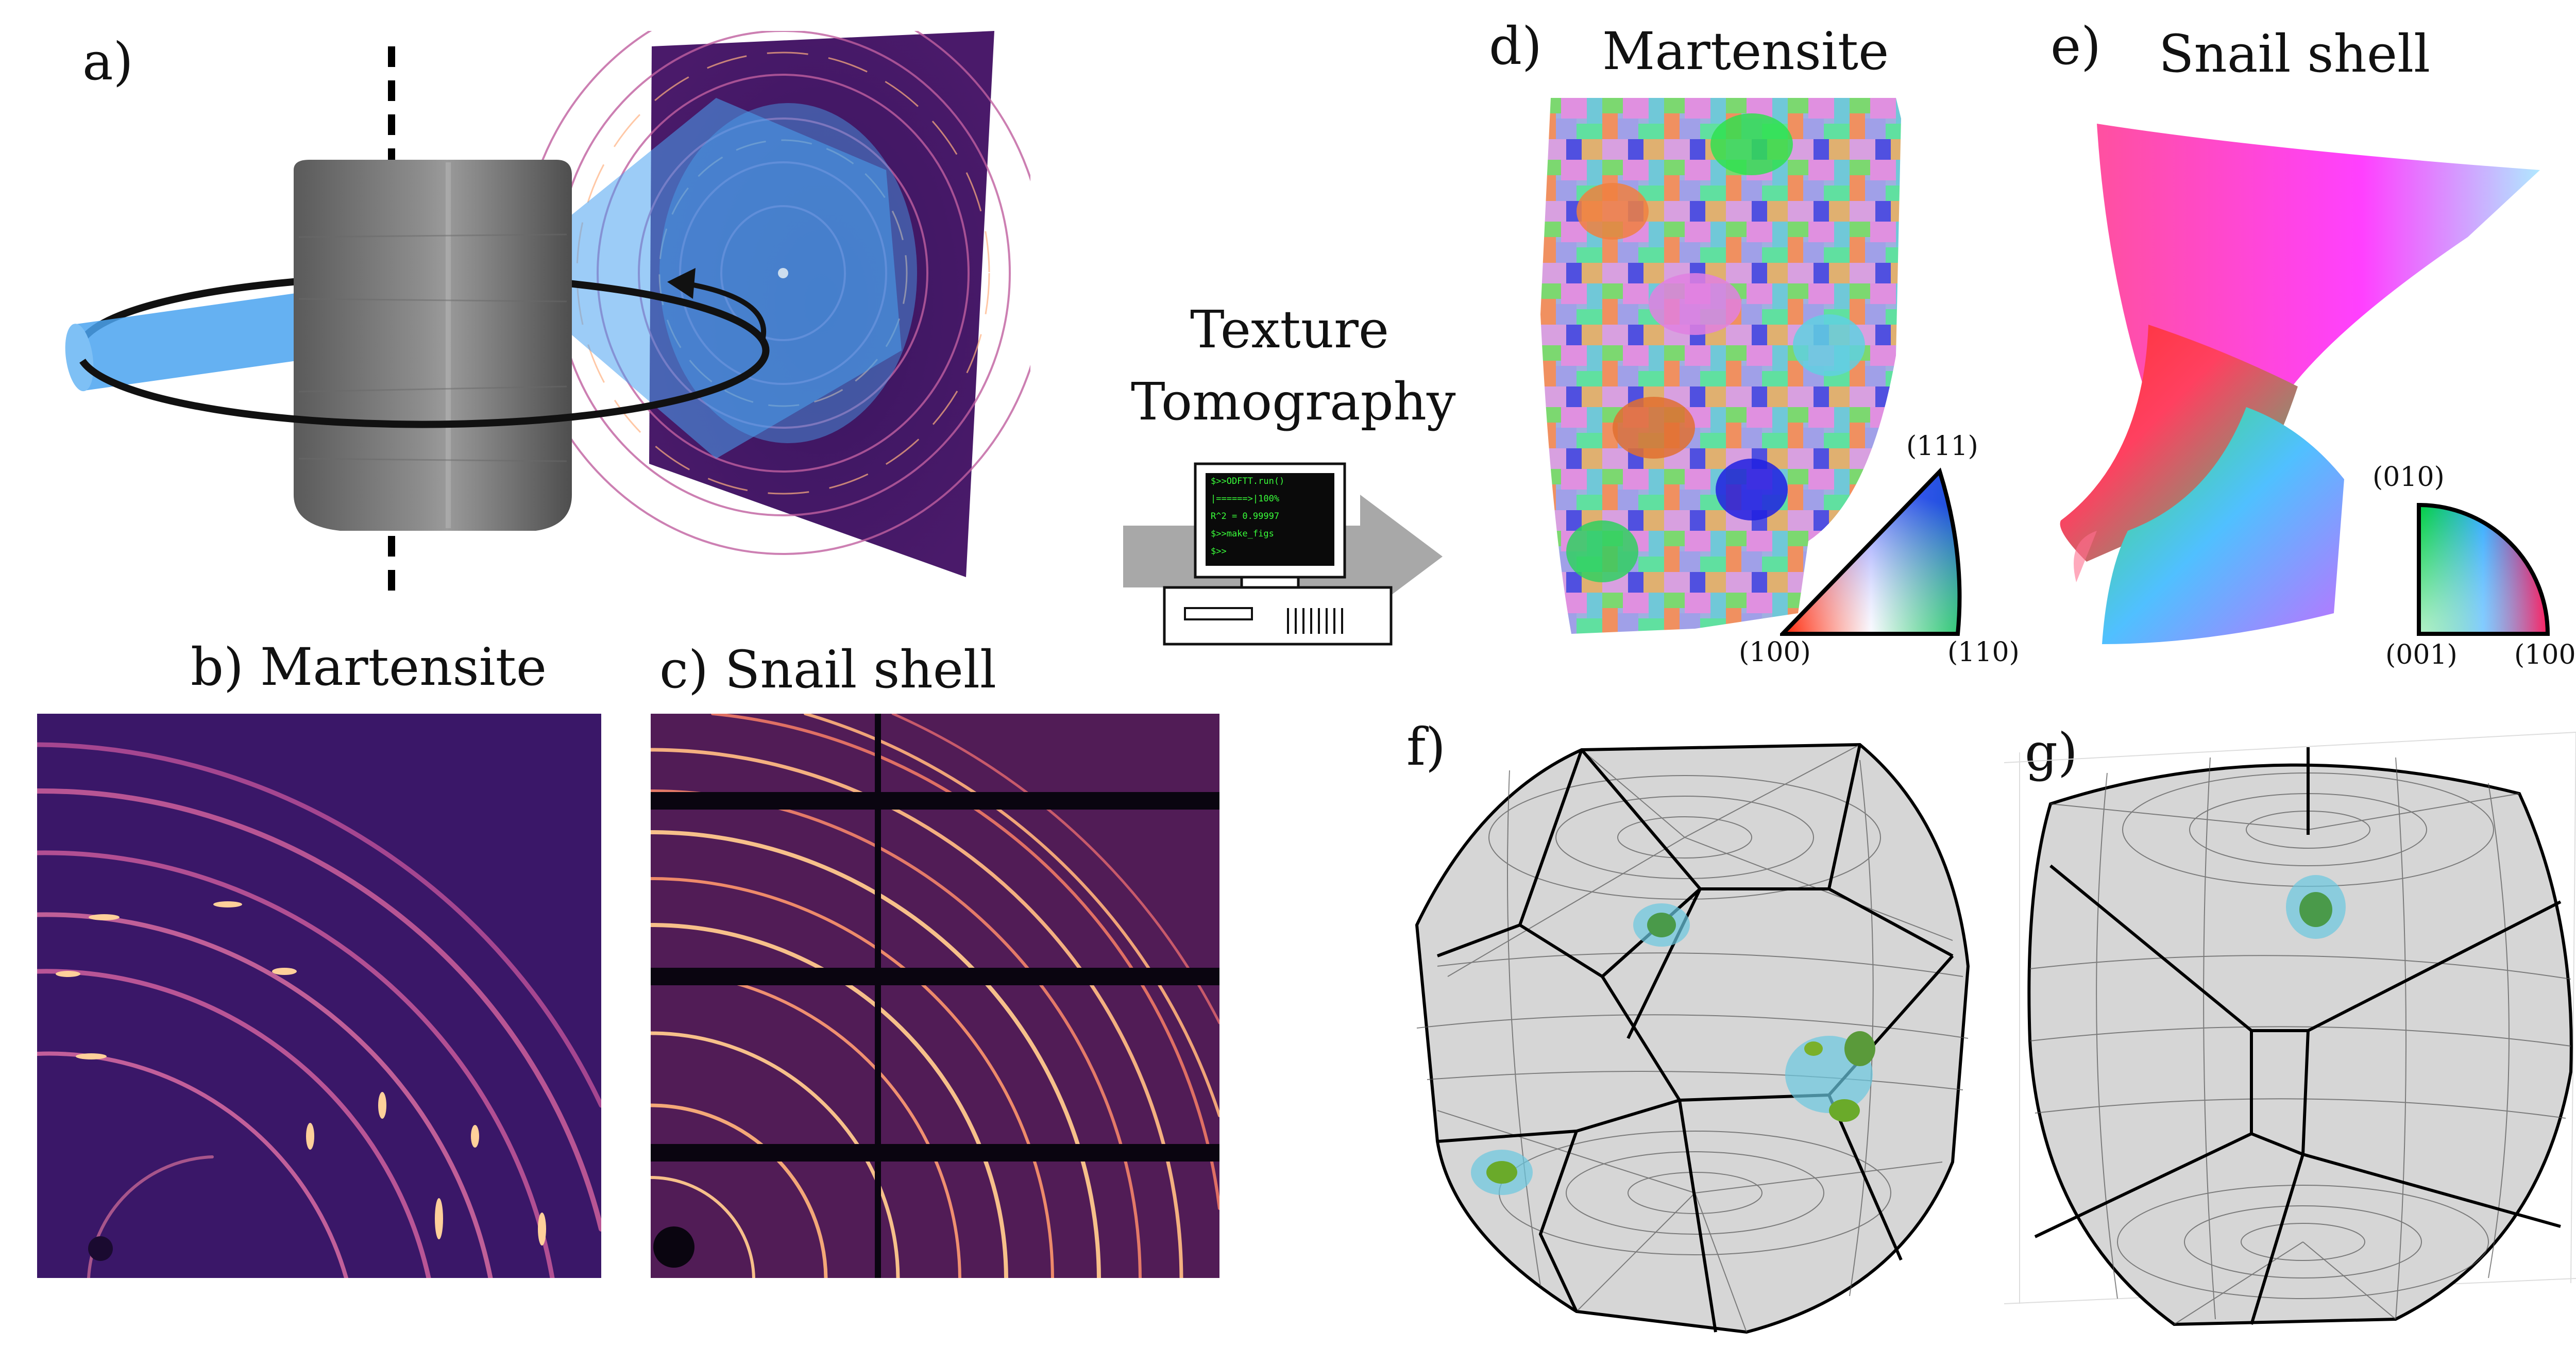 Image resolution: width=2576 pixels, height=1346 pixels. I want to click on arrow-label-line2: Tomography, so click(1293, 402).